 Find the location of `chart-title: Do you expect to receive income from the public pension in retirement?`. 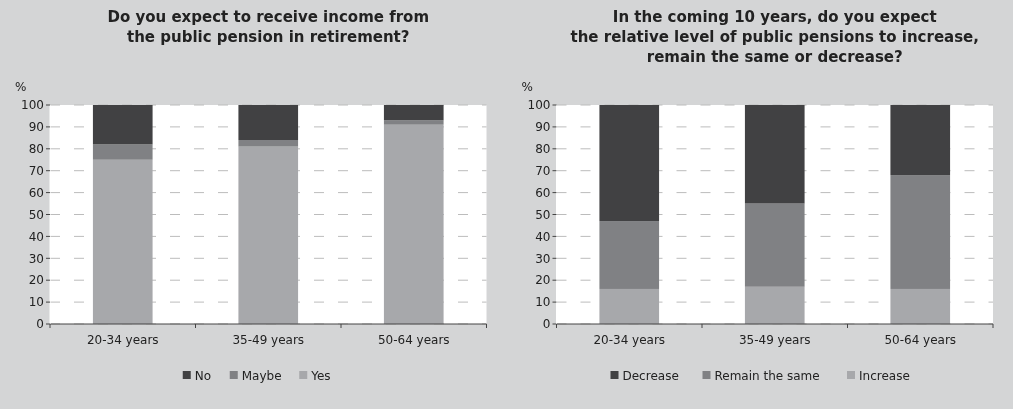

chart-title: Do you expect to receive income from the public pension in retirement? is located at coordinates (268, 27).